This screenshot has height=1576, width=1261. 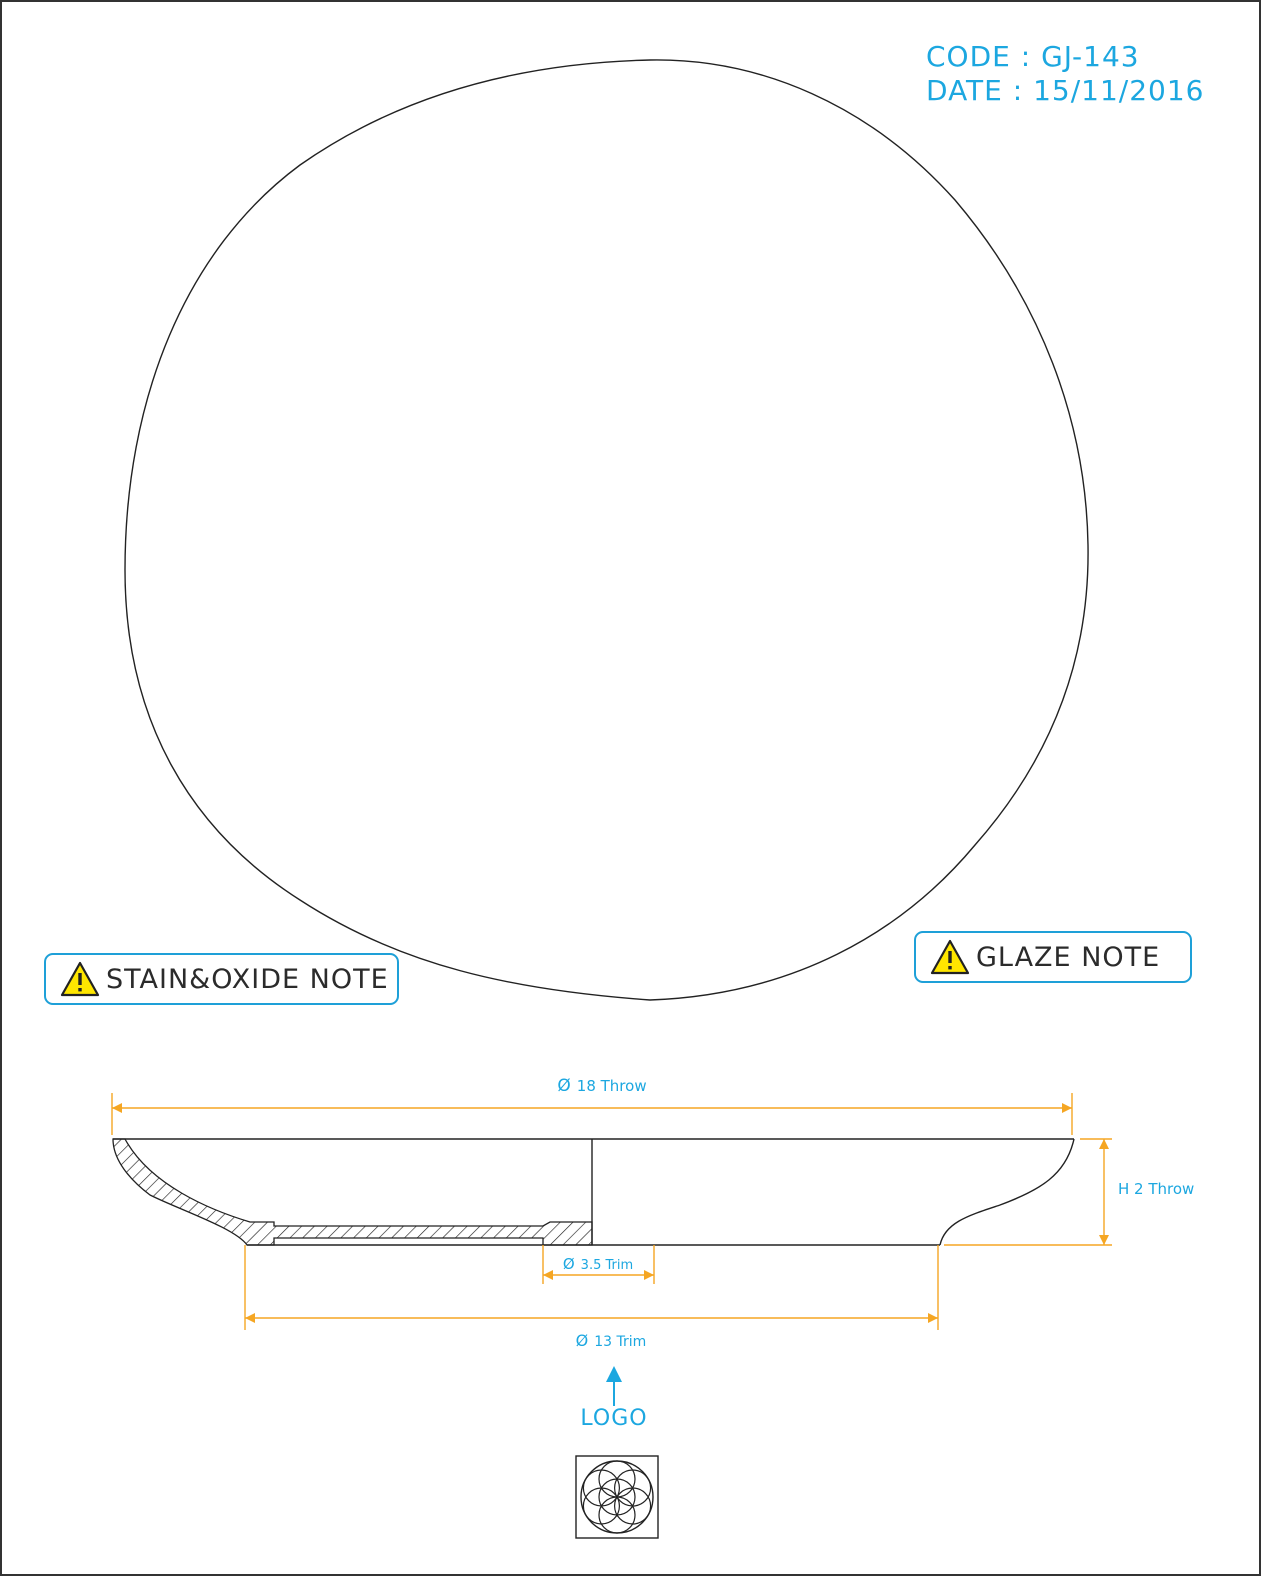 What do you see at coordinates (247, 979) in the screenshot?
I see `stain-oxide-note-label: STAIN&OXIDE NOTE` at bounding box center [247, 979].